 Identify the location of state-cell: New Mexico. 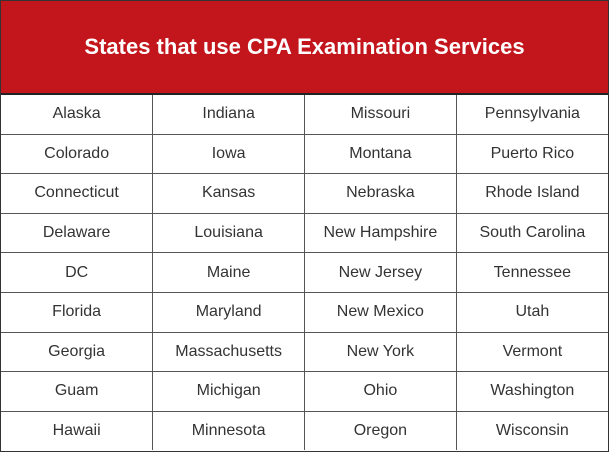
(380, 312).